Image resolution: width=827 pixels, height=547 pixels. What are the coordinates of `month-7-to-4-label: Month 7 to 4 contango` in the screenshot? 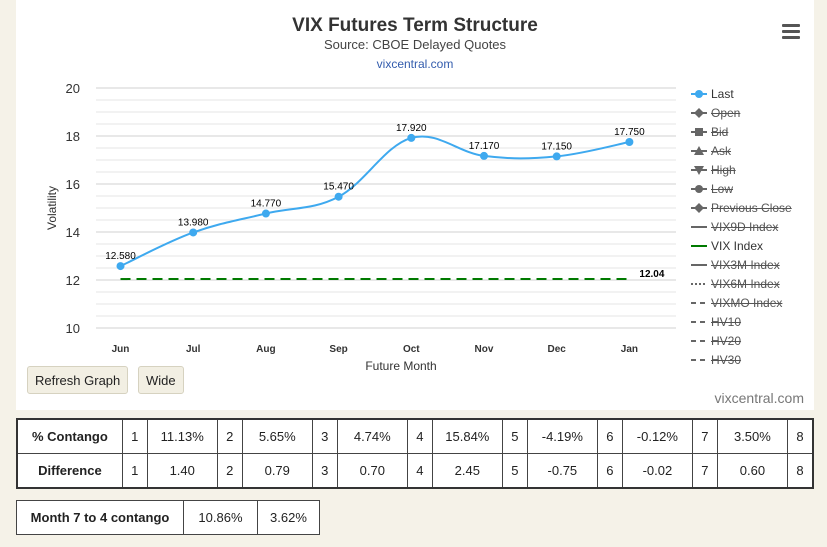 It's located at (100, 517).